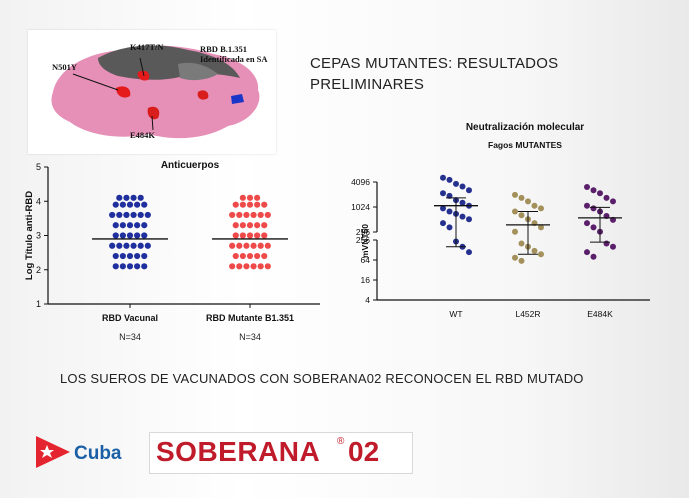 The image size is (689, 498). Describe the element at coordinates (527, 314) in the screenshot. I see `x-tick-label: L452R` at that location.